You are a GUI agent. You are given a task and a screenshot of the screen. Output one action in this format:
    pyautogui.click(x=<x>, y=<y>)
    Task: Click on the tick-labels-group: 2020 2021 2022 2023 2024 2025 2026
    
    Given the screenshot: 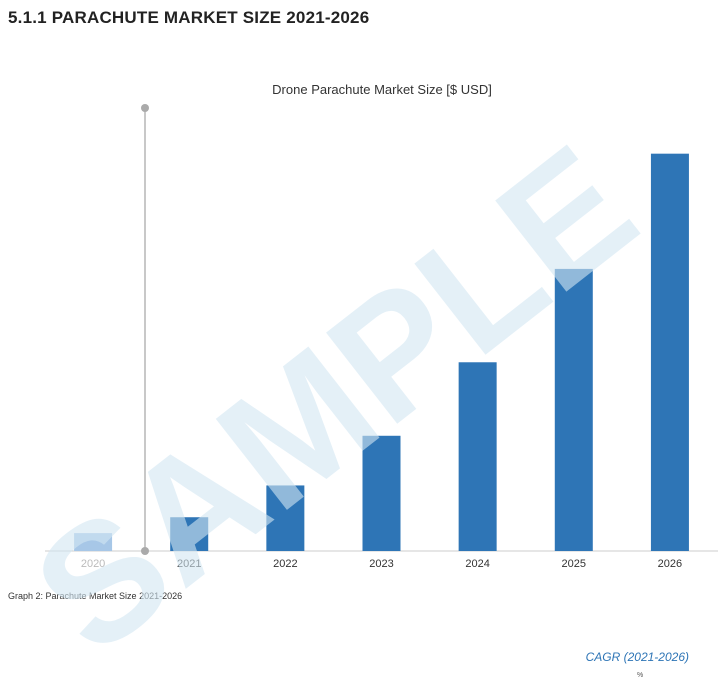 What is the action you would take?
    pyautogui.click(x=381, y=564)
    